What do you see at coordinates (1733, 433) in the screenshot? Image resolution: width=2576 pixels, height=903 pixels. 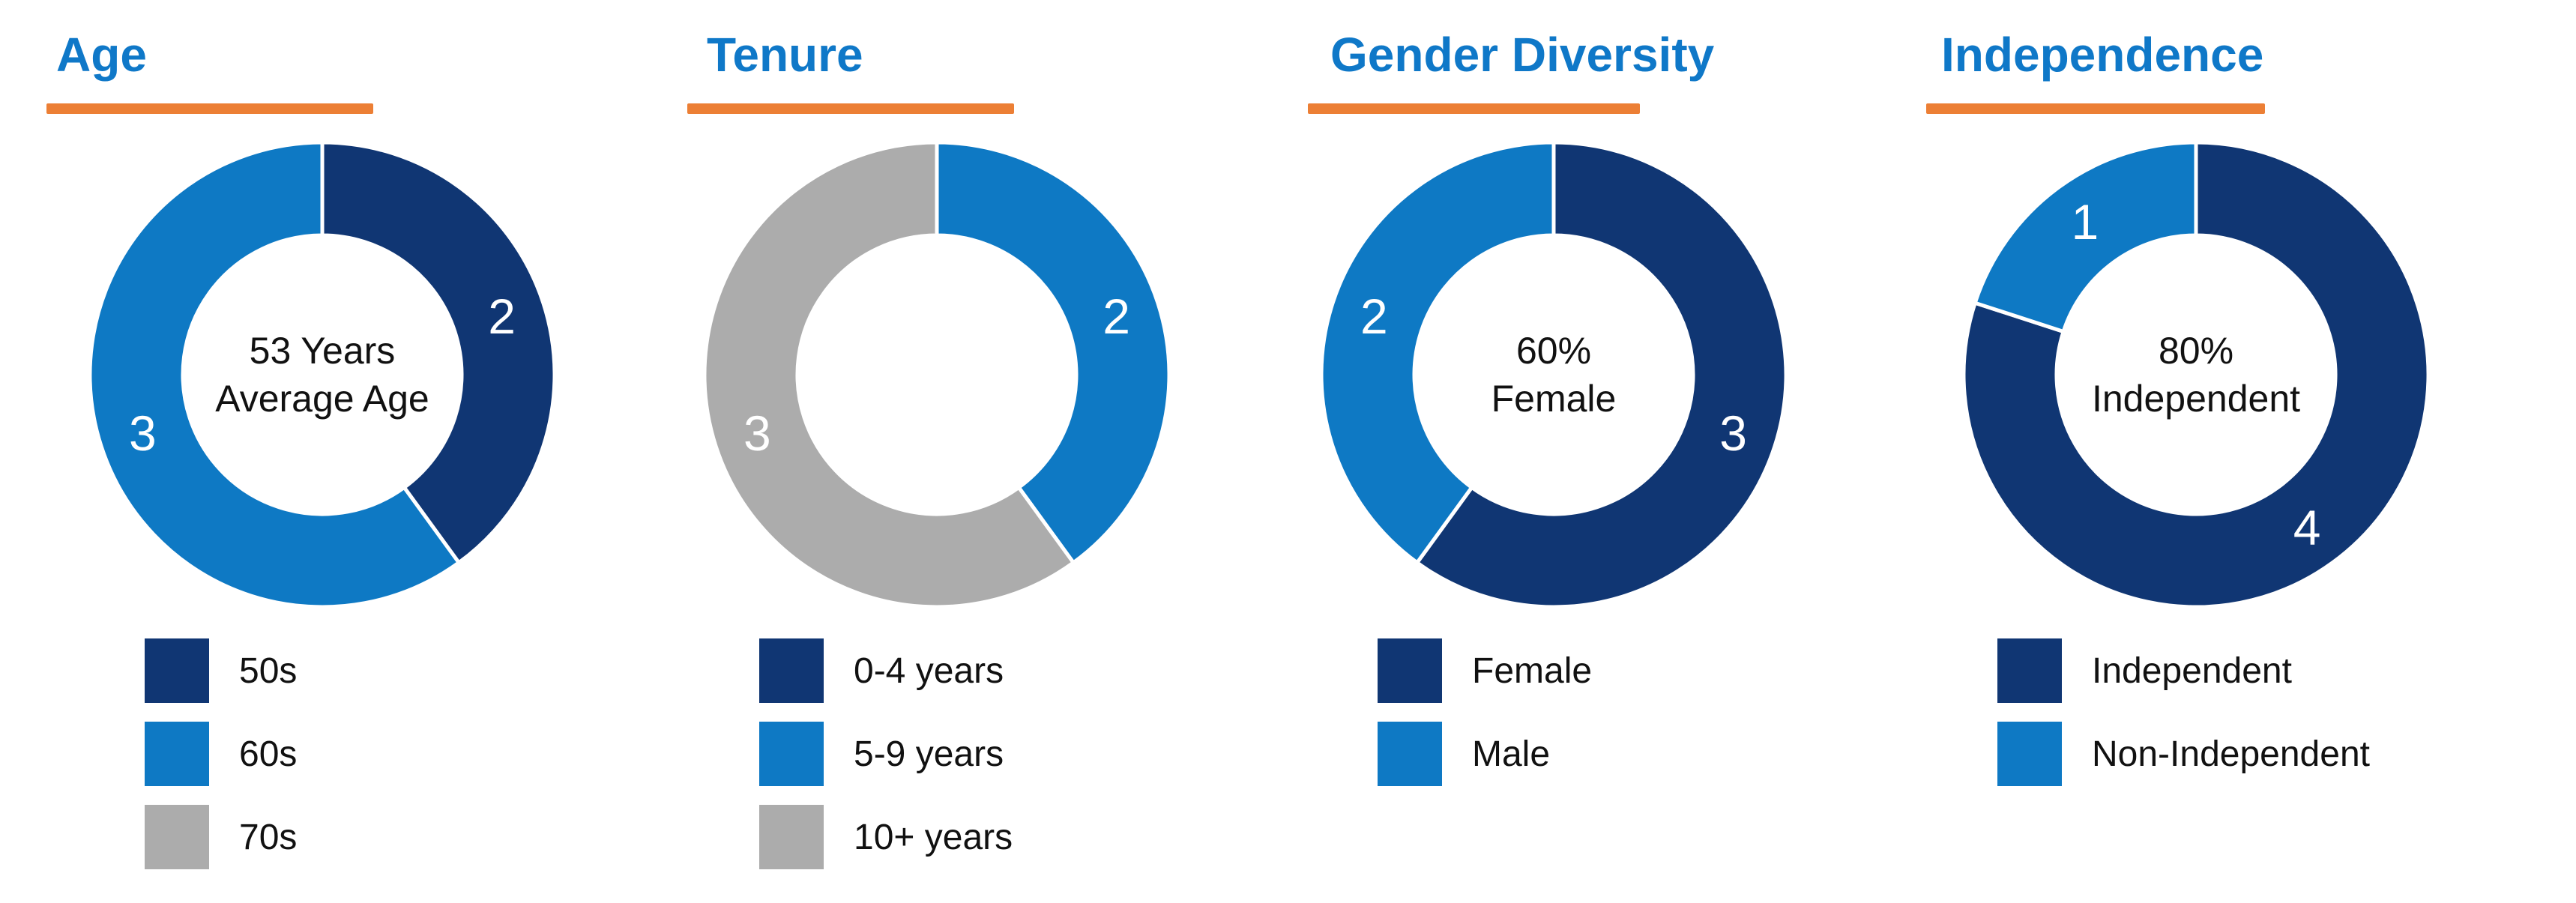 I see `slice-value-label-female: 3` at bounding box center [1733, 433].